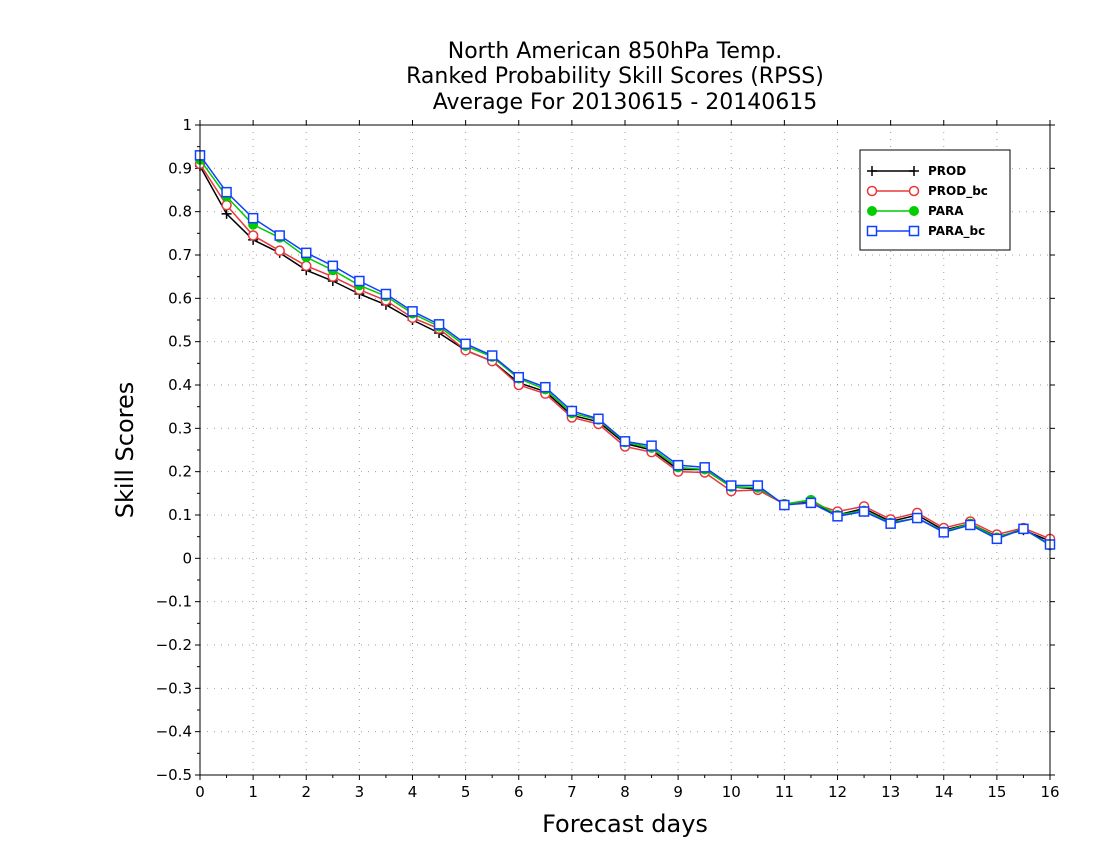  What do you see at coordinates (180, 298) in the screenshot?
I see `y-tick-label: 0.6` at bounding box center [180, 298].